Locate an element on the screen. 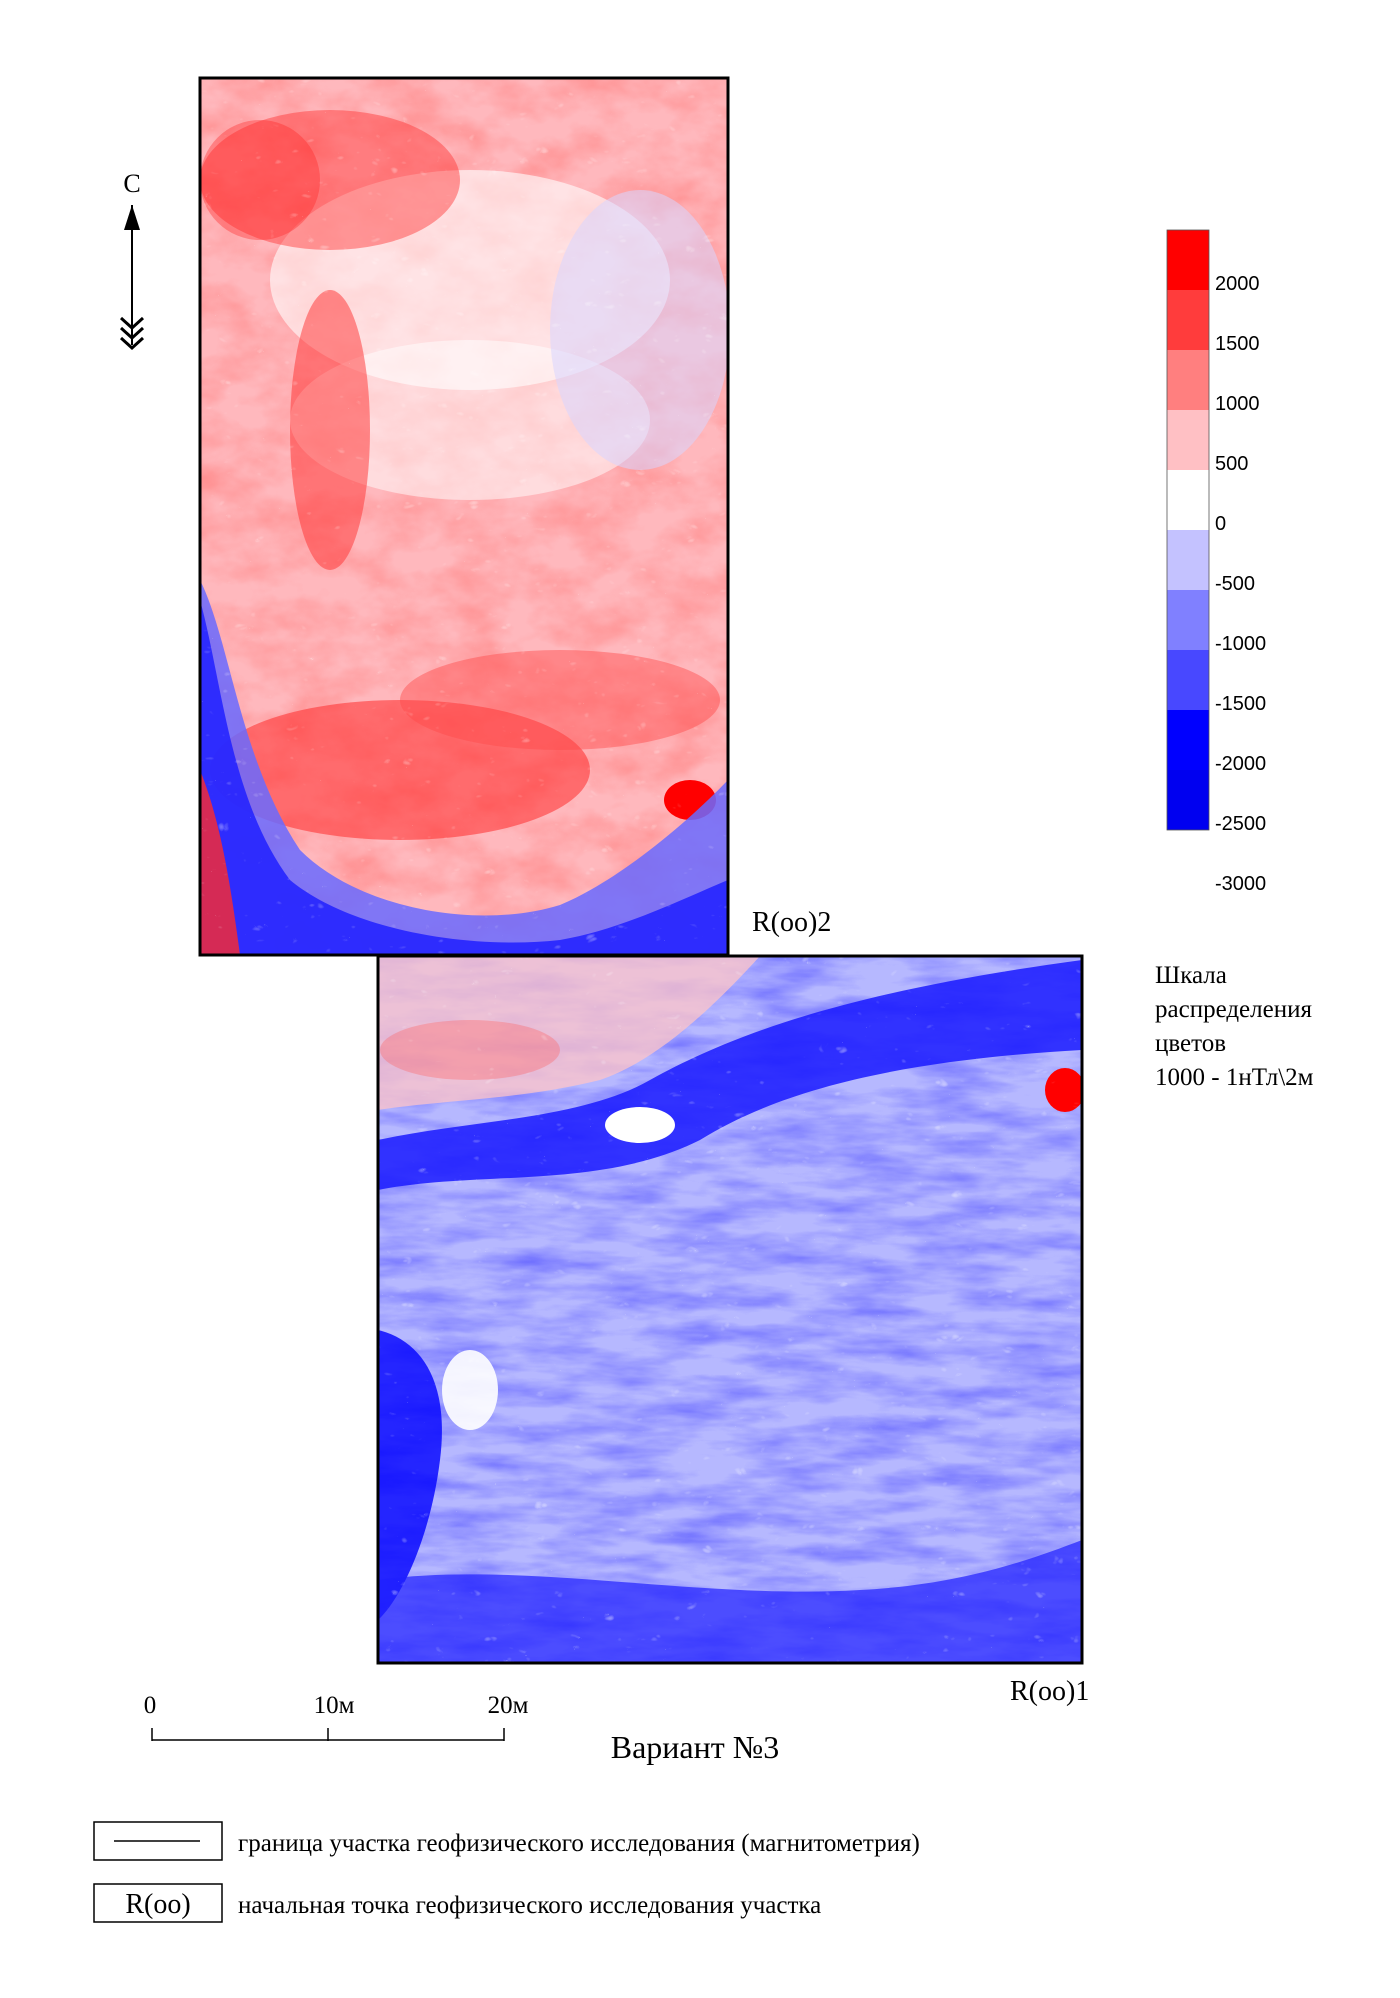  survey-point-lower-label: R(oo)1 is located at coordinates (1049, 1691).